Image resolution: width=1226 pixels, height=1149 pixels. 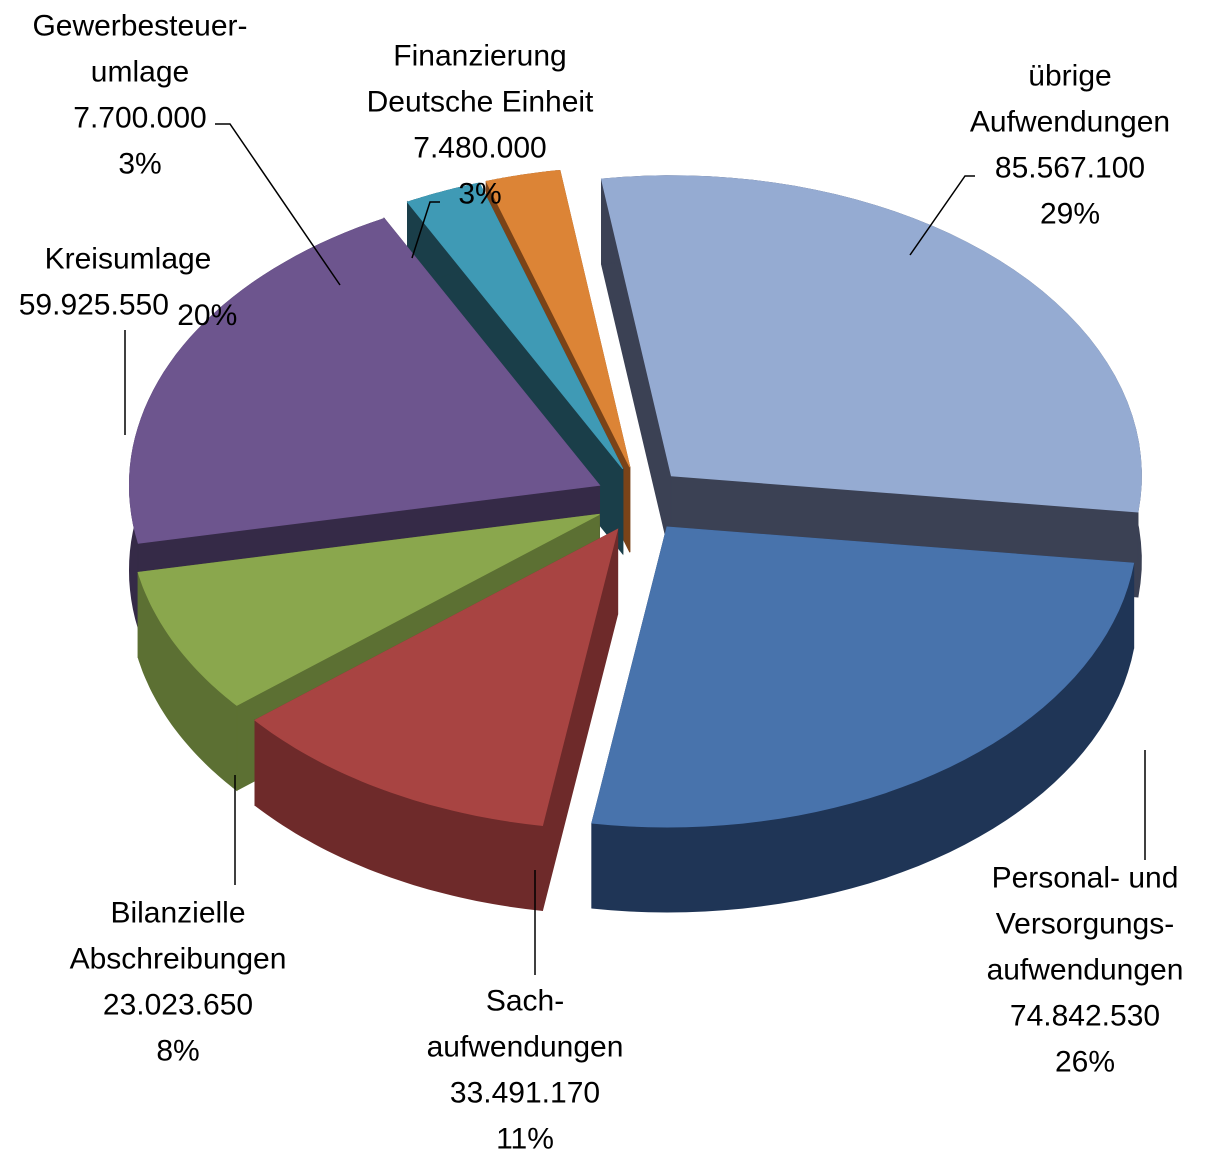 I want to click on category-label: Personal- und Versorgungs-aufwendungen, so click(x=1085, y=924).